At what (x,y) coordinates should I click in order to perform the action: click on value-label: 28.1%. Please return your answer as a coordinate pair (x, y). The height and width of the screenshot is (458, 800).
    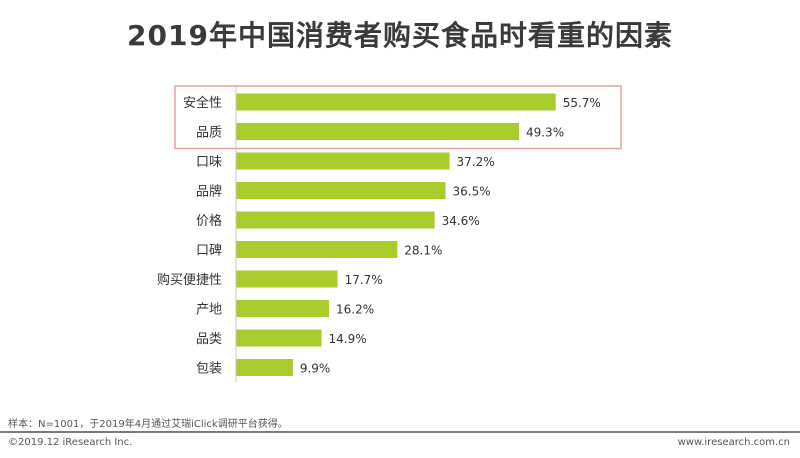
    Looking at the image, I should click on (423, 251).